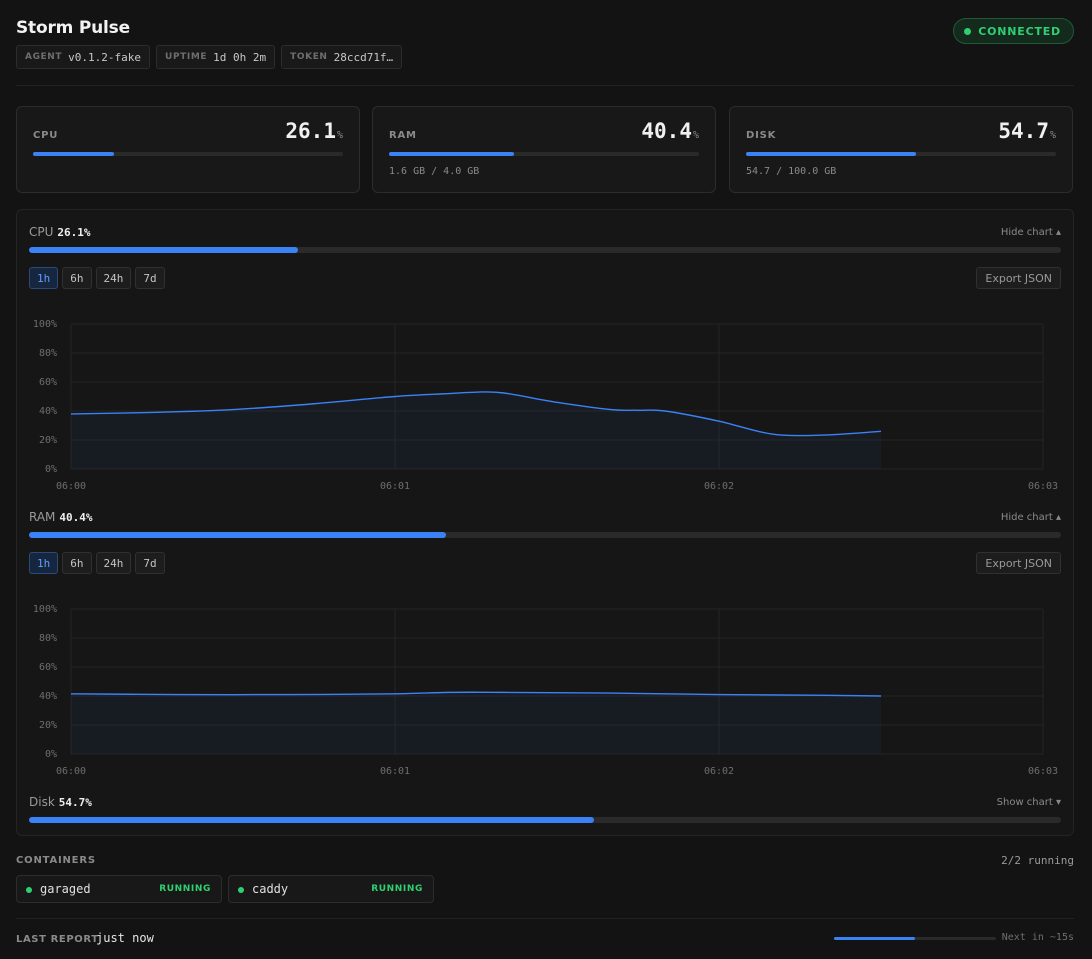 The width and height of the screenshot is (1092, 959). Describe the element at coordinates (105, 57) in the screenshot. I see `chip-value: v0.1.2-fake` at that location.